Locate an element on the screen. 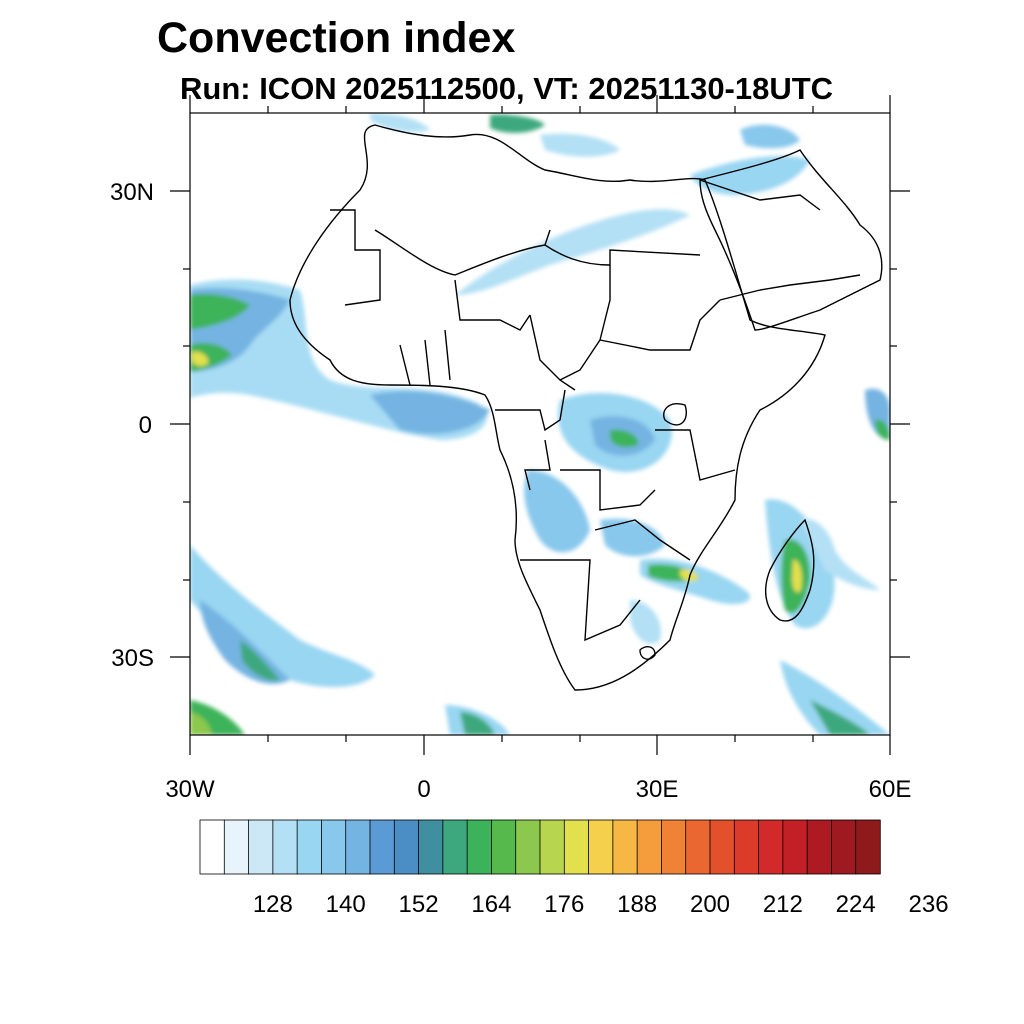 This screenshot has height=1024, width=1024. x-tick-label: 30E is located at coordinates (657, 789).